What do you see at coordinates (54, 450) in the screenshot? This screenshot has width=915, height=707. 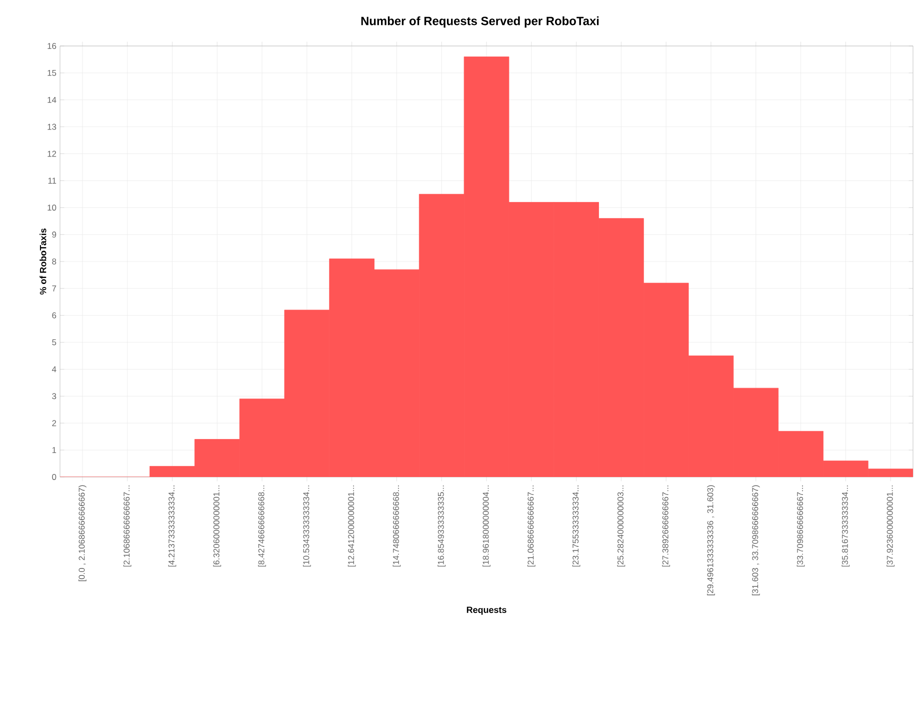 I see `y-tick-label: 1` at bounding box center [54, 450].